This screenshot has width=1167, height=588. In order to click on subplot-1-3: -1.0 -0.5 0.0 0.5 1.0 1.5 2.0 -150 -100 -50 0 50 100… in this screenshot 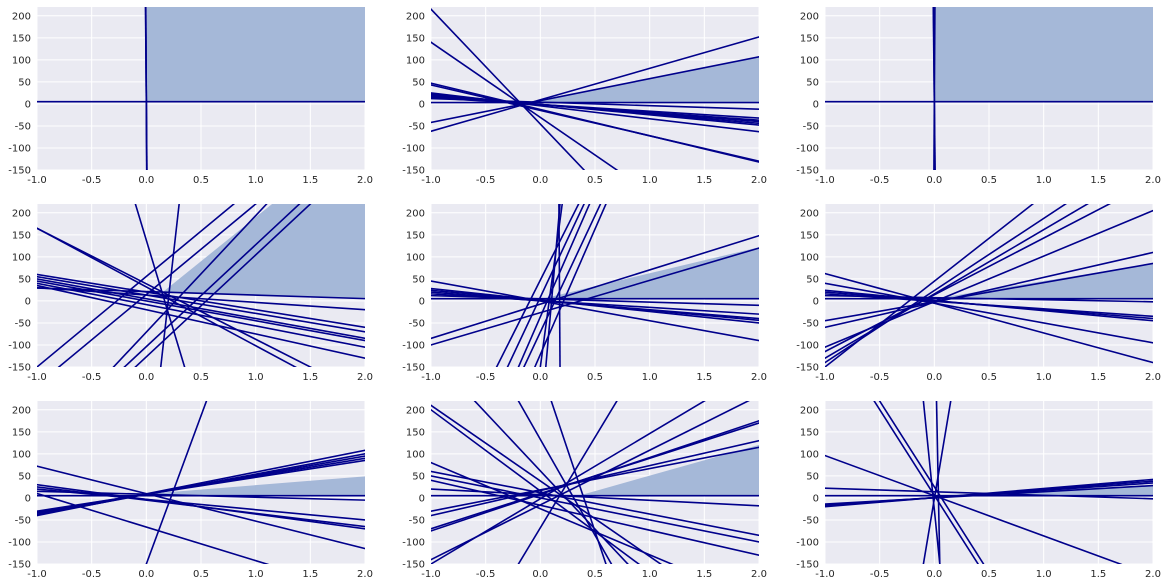, I will do `click(978, 96)`.